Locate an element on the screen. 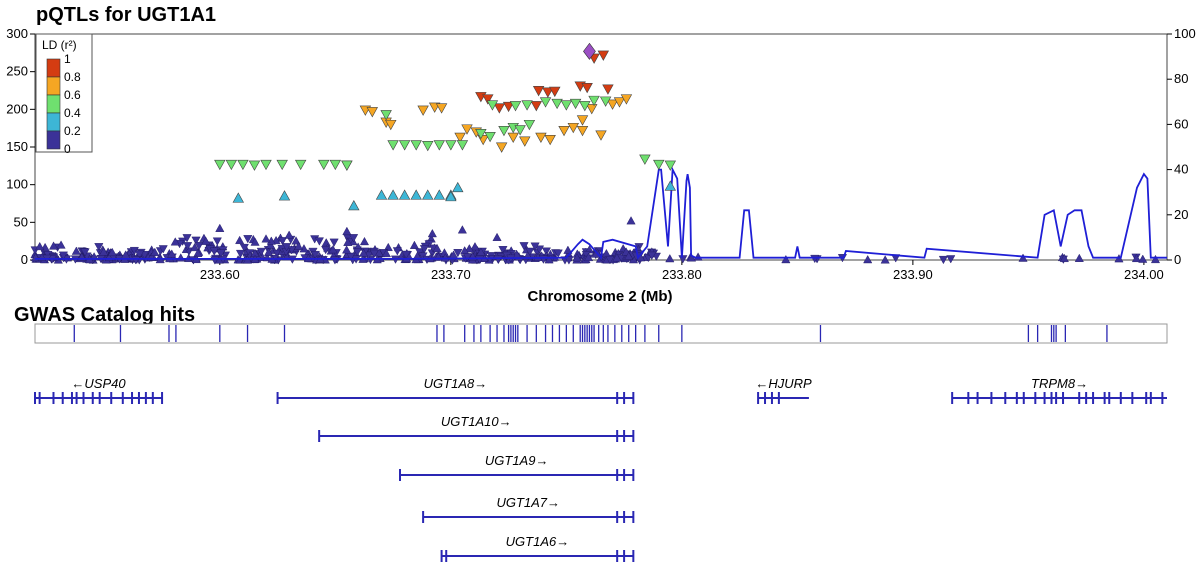 Image resolution: width=1200 pixels, height=575 pixels. gene-label: UGT1A7→ is located at coordinates (528, 502).